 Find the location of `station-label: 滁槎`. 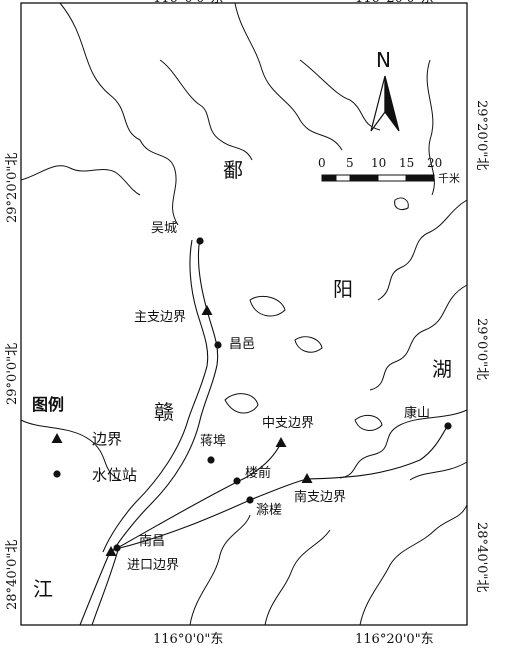

station-label: 滁槎 is located at coordinates (269, 510).